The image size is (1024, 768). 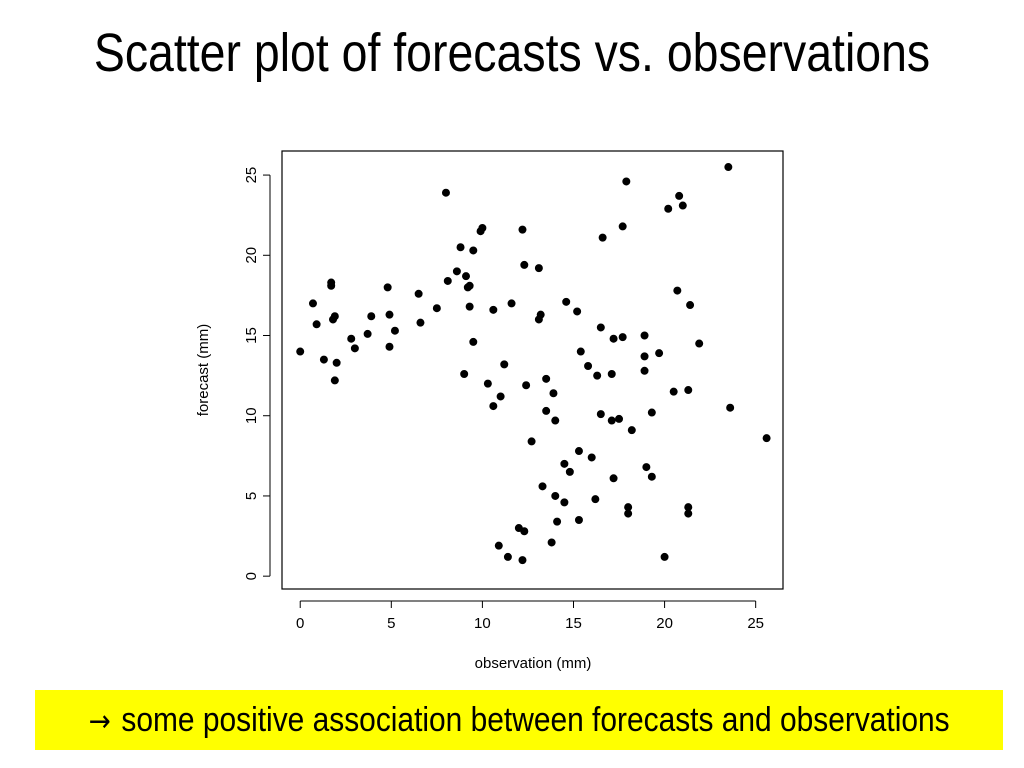 I want to click on x-axis: 0 5 10 15 20 25, so click(x=530, y=616).